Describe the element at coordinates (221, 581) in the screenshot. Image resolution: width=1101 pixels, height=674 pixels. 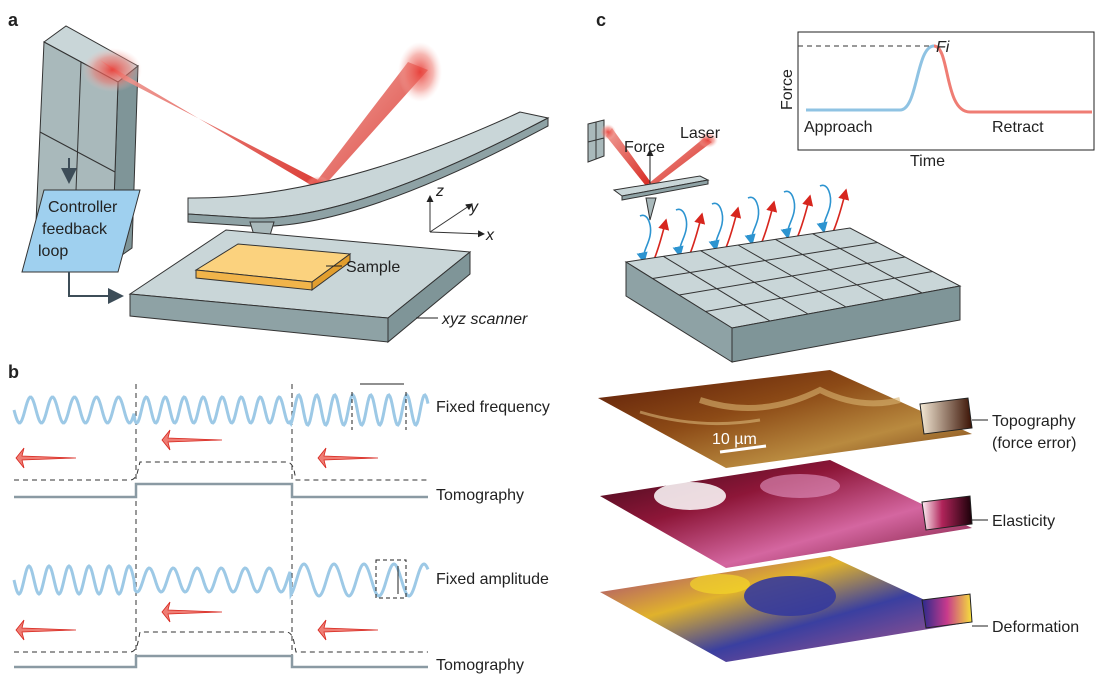
I see `fixed-amplitude-wave` at that location.